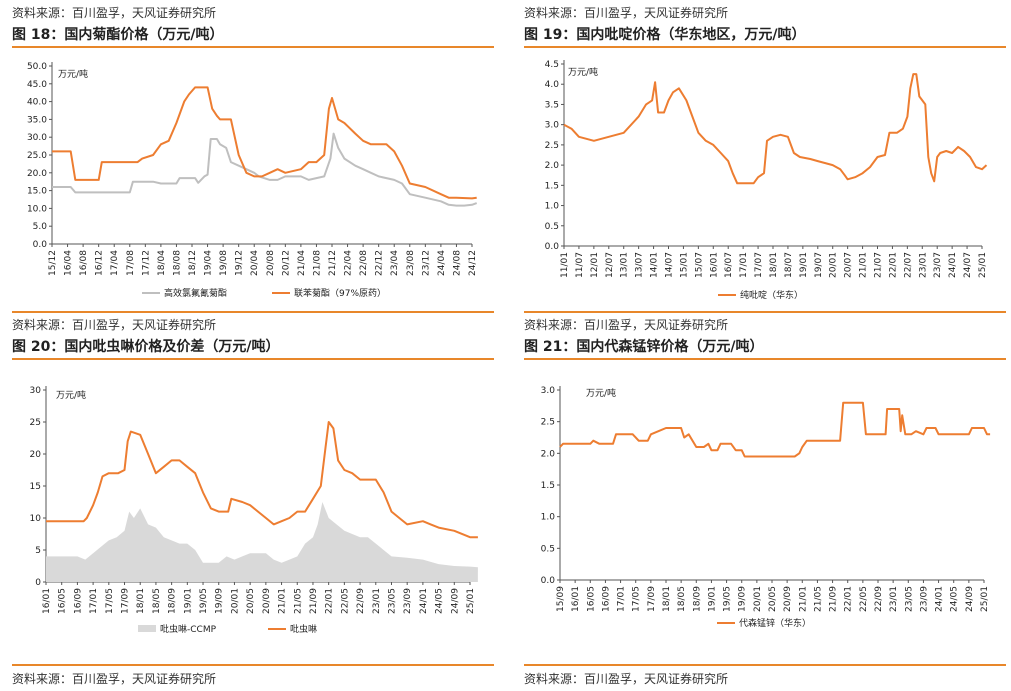  Describe the element at coordinates (37, 103) in the screenshot. I see `y-tick-label: 40.0` at that location.